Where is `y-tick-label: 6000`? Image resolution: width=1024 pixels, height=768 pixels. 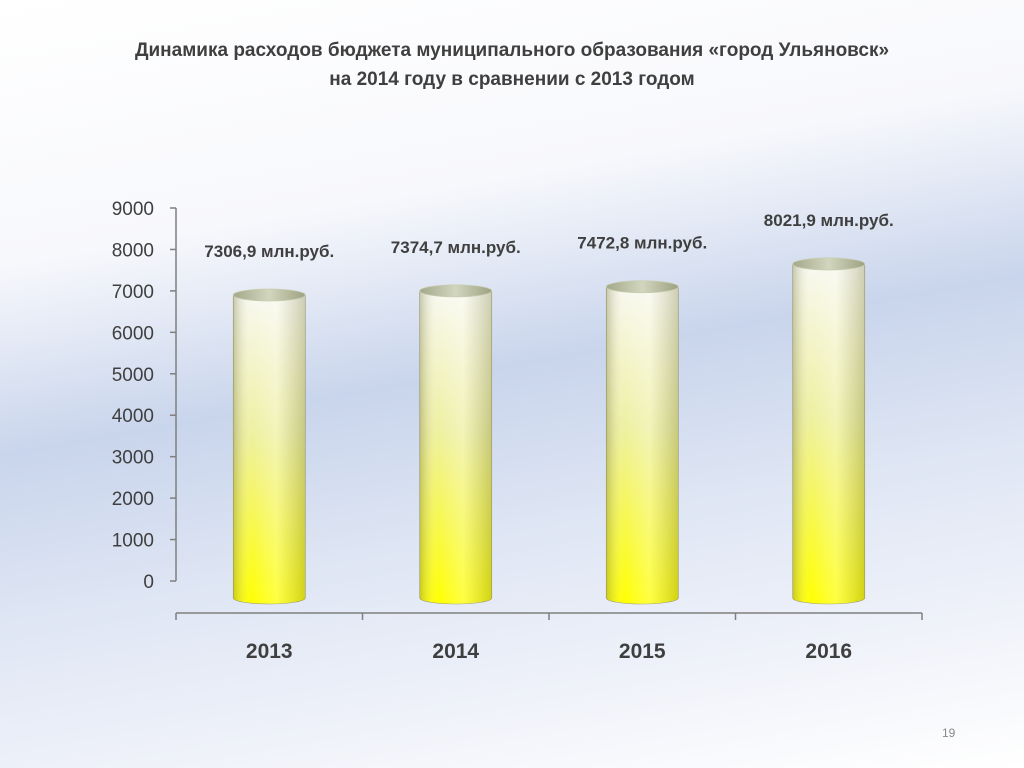 y-tick-label: 6000 is located at coordinates (133, 333).